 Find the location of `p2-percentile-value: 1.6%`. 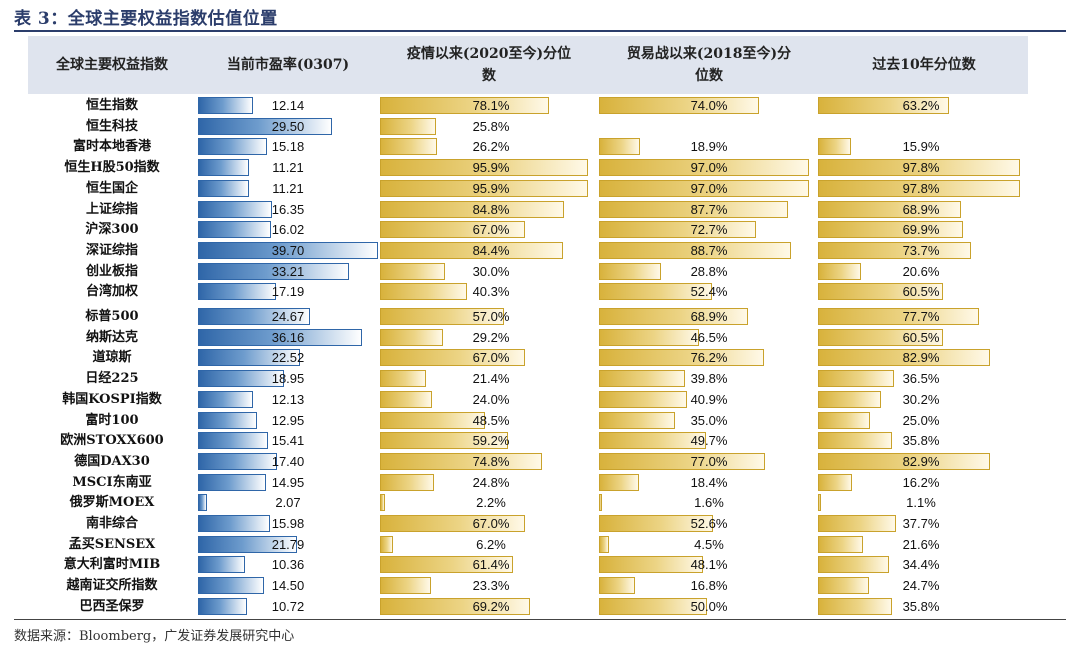

p2-percentile-value: 1.6% is located at coordinates (709, 503).